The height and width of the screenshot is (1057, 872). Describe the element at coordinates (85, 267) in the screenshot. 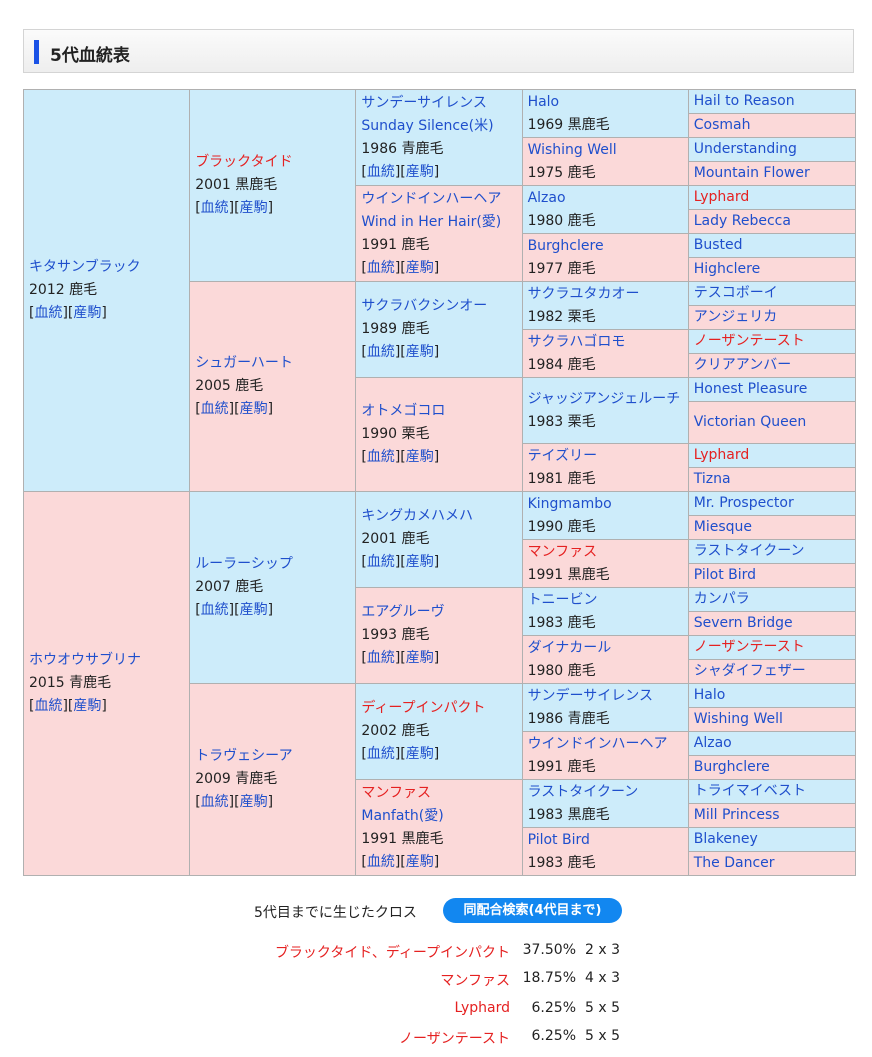

I see `horse-name: キタサンブラック` at that location.